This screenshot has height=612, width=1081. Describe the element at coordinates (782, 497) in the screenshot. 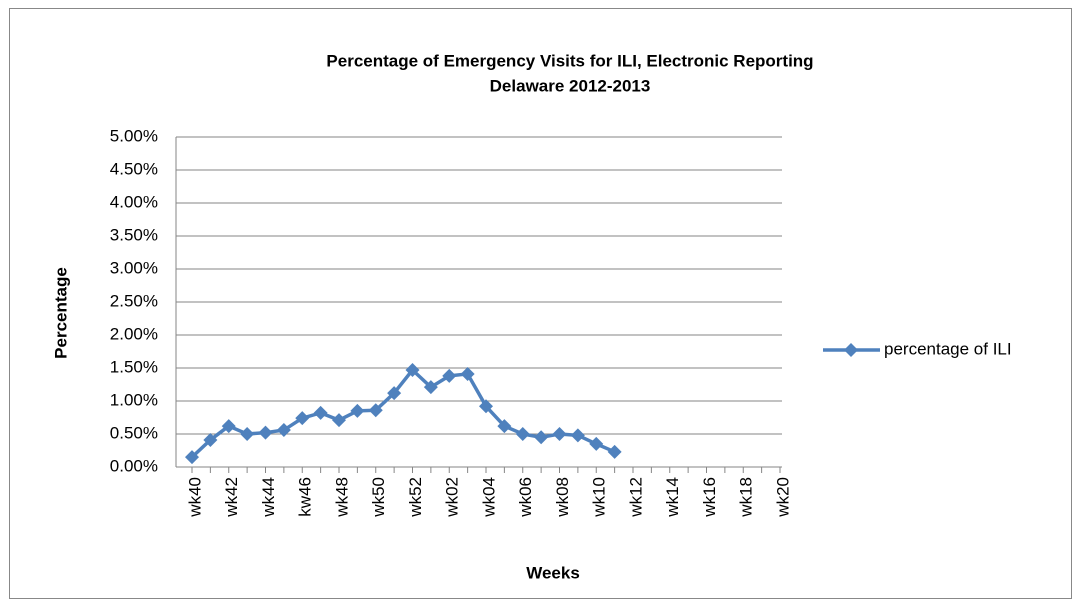

I see `x-tick-label: wk20` at that location.